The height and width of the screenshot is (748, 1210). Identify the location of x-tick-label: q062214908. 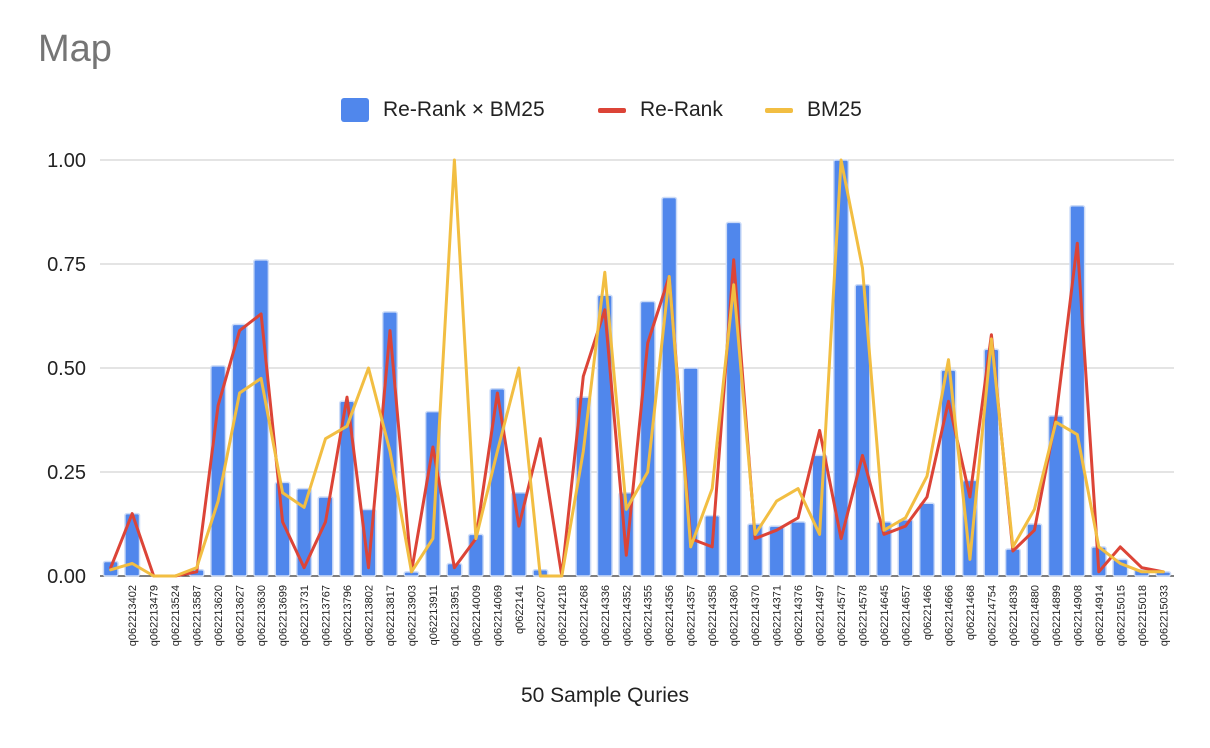
(1078, 615).